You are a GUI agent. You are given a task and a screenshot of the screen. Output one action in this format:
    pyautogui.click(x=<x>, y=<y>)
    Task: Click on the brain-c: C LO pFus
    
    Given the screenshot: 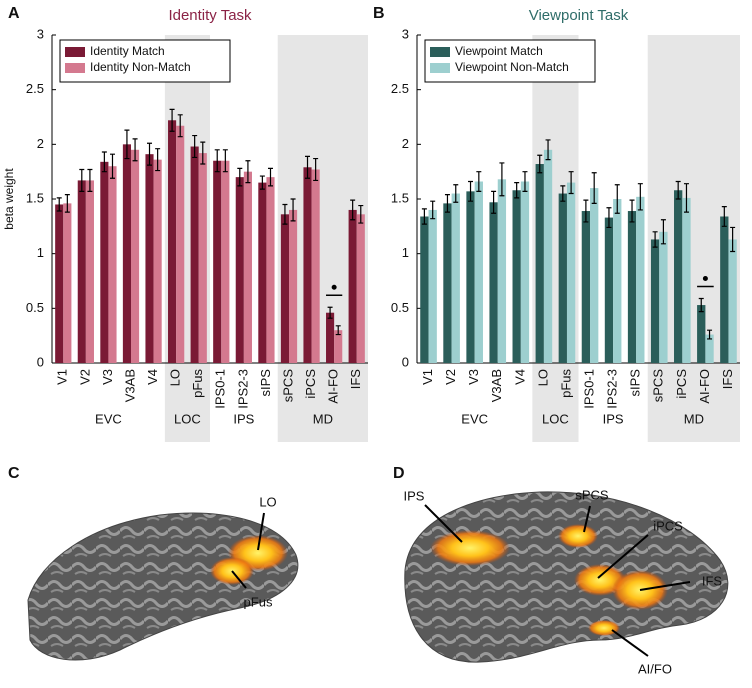 What is the action you would take?
    pyautogui.click(x=153, y=563)
    